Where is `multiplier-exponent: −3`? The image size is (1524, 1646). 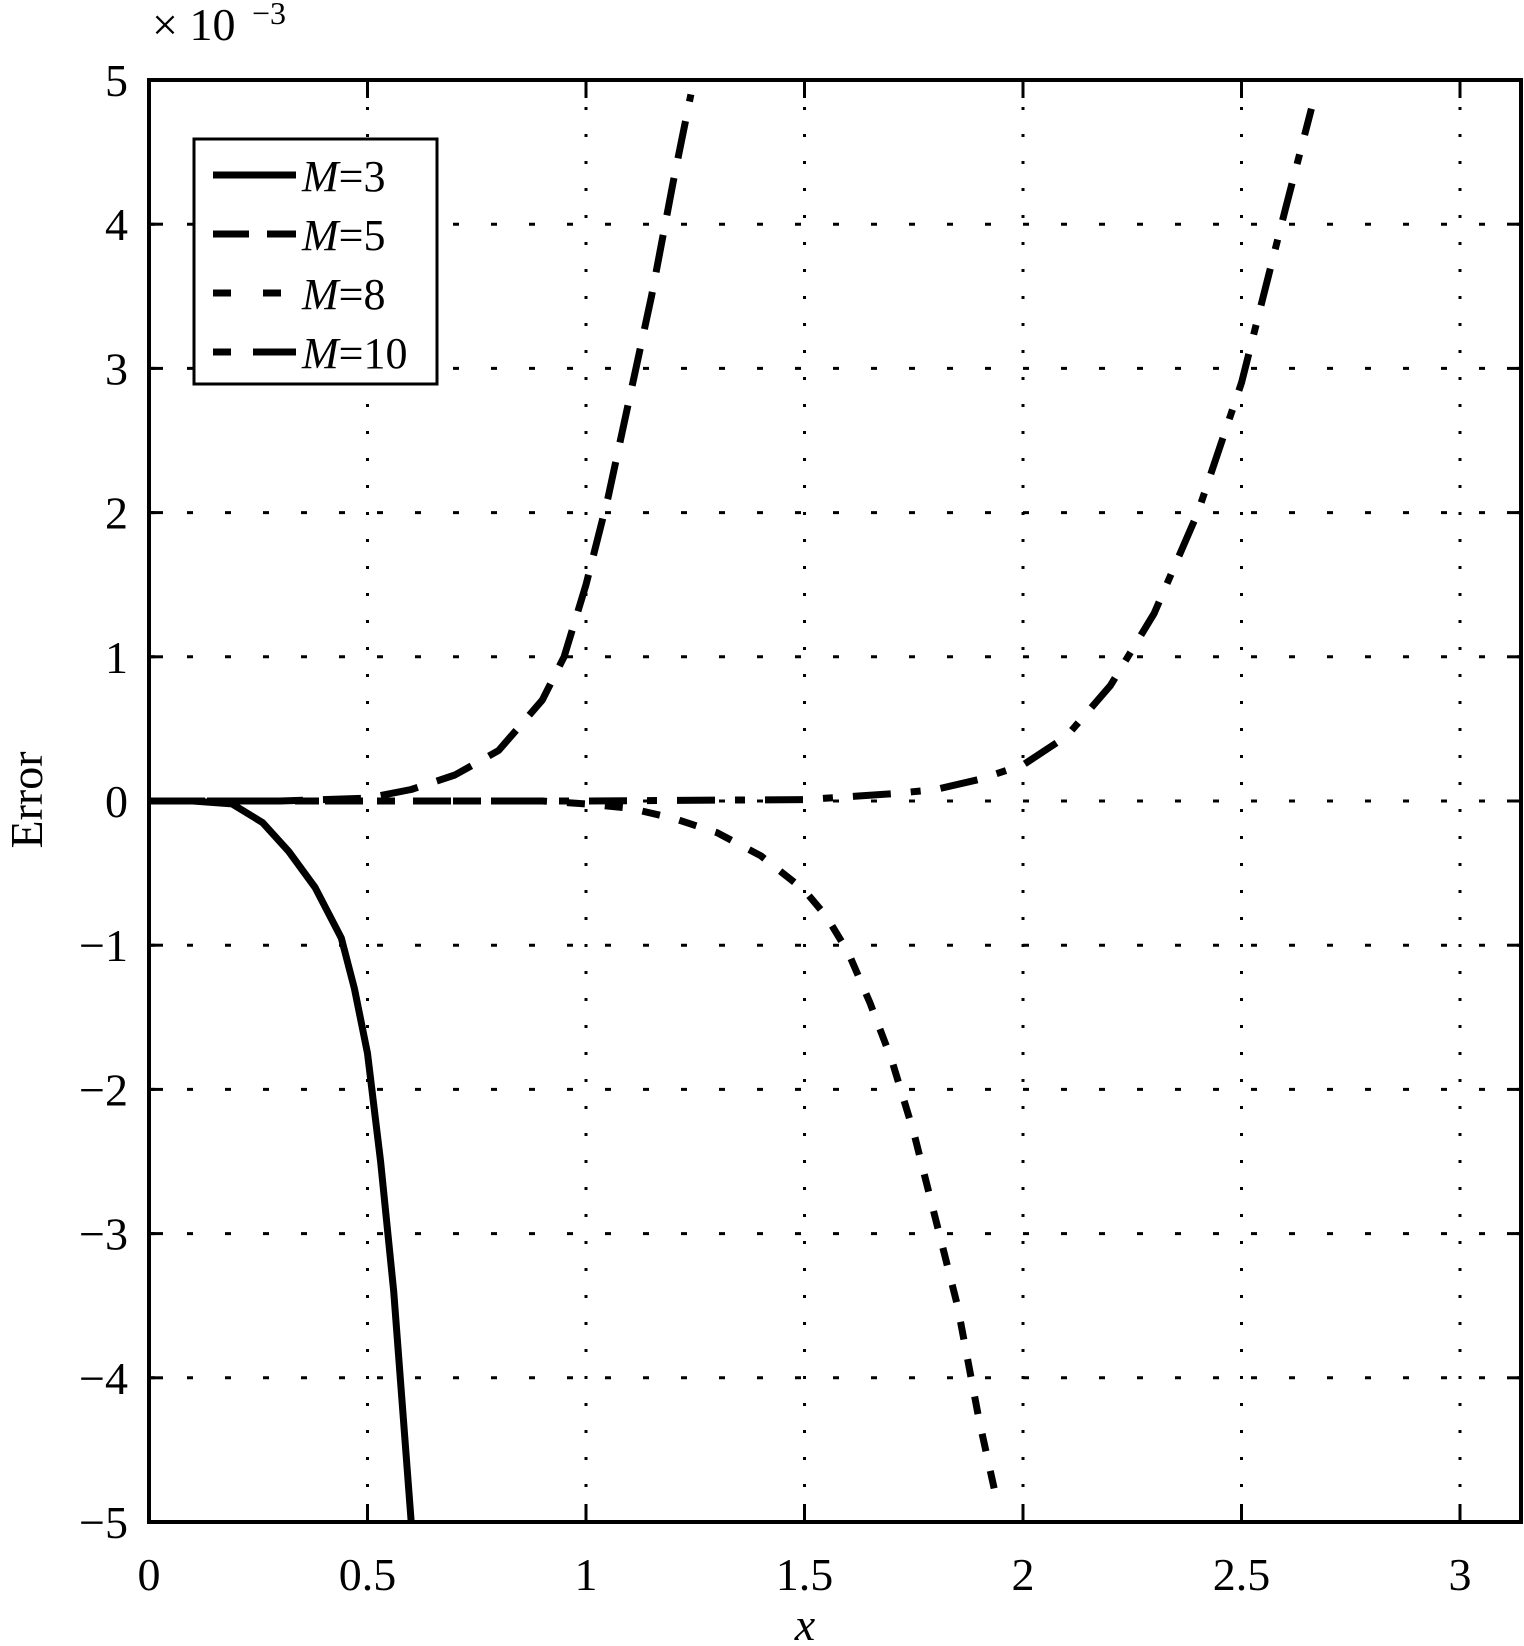
multiplier-exponent: −3 is located at coordinates (269, 15).